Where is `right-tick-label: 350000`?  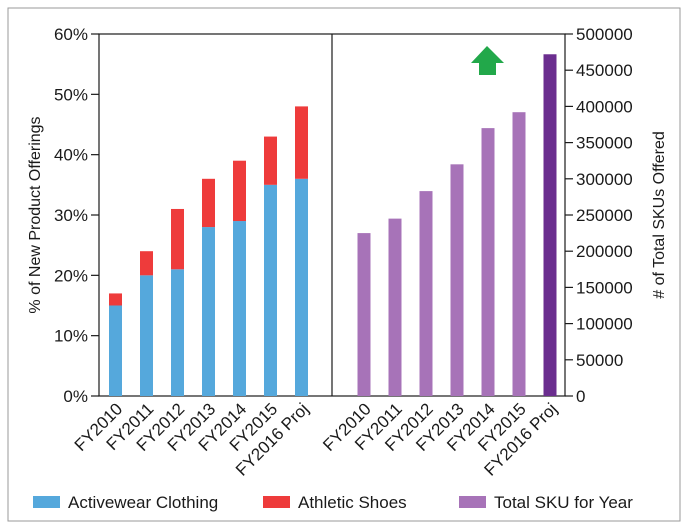
right-tick-label: 350000 is located at coordinates (604, 143).